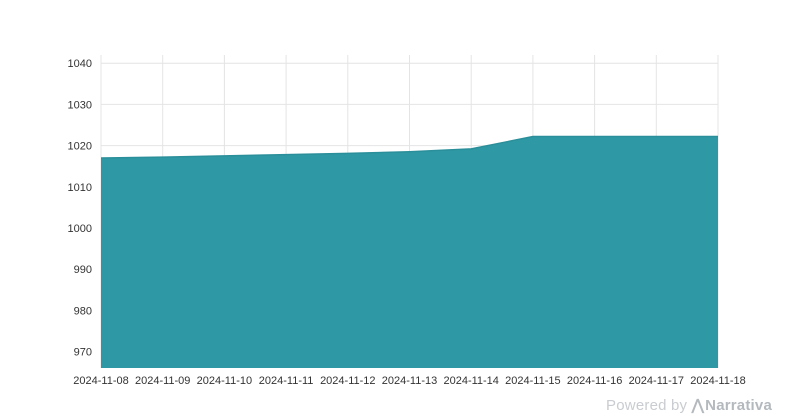  Describe the element at coordinates (80, 64) in the screenshot. I see `y-tick-label: 1040` at that location.